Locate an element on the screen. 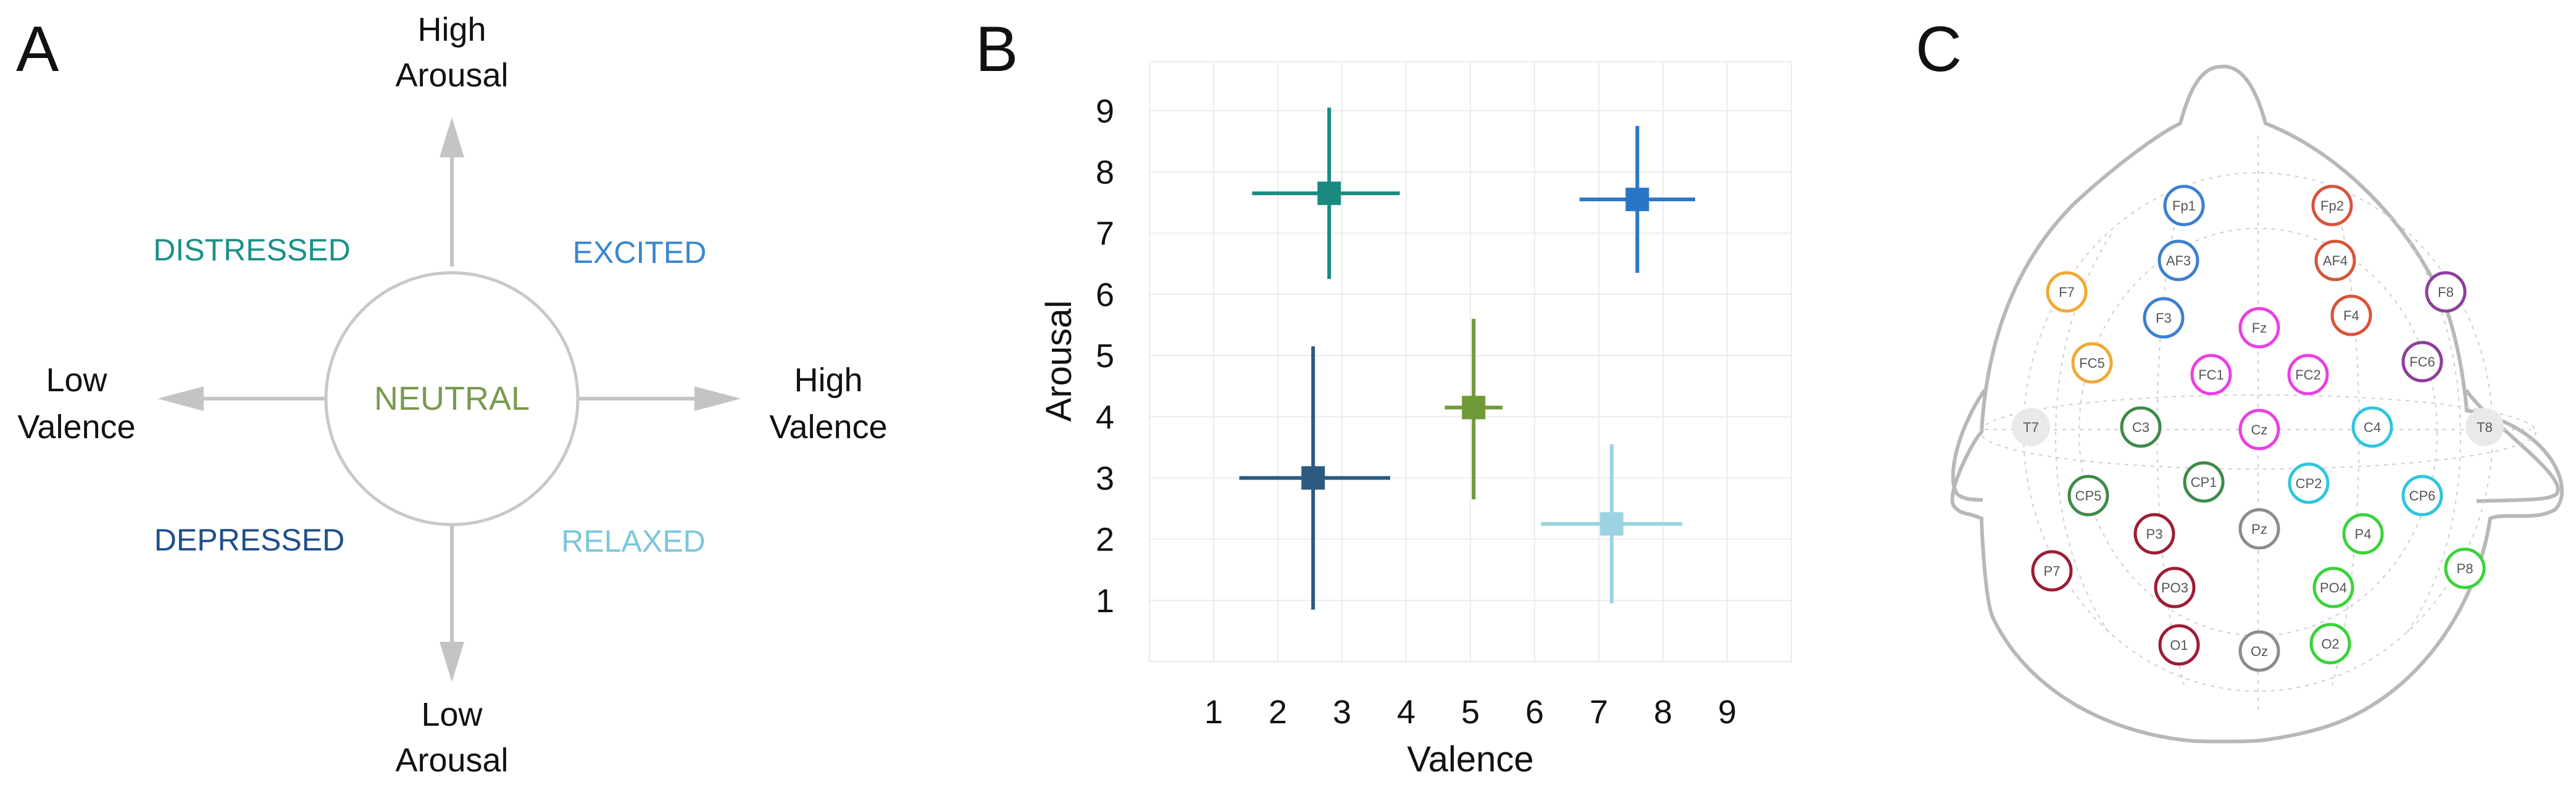  electrode-label: CP1 is located at coordinates (2204, 482).